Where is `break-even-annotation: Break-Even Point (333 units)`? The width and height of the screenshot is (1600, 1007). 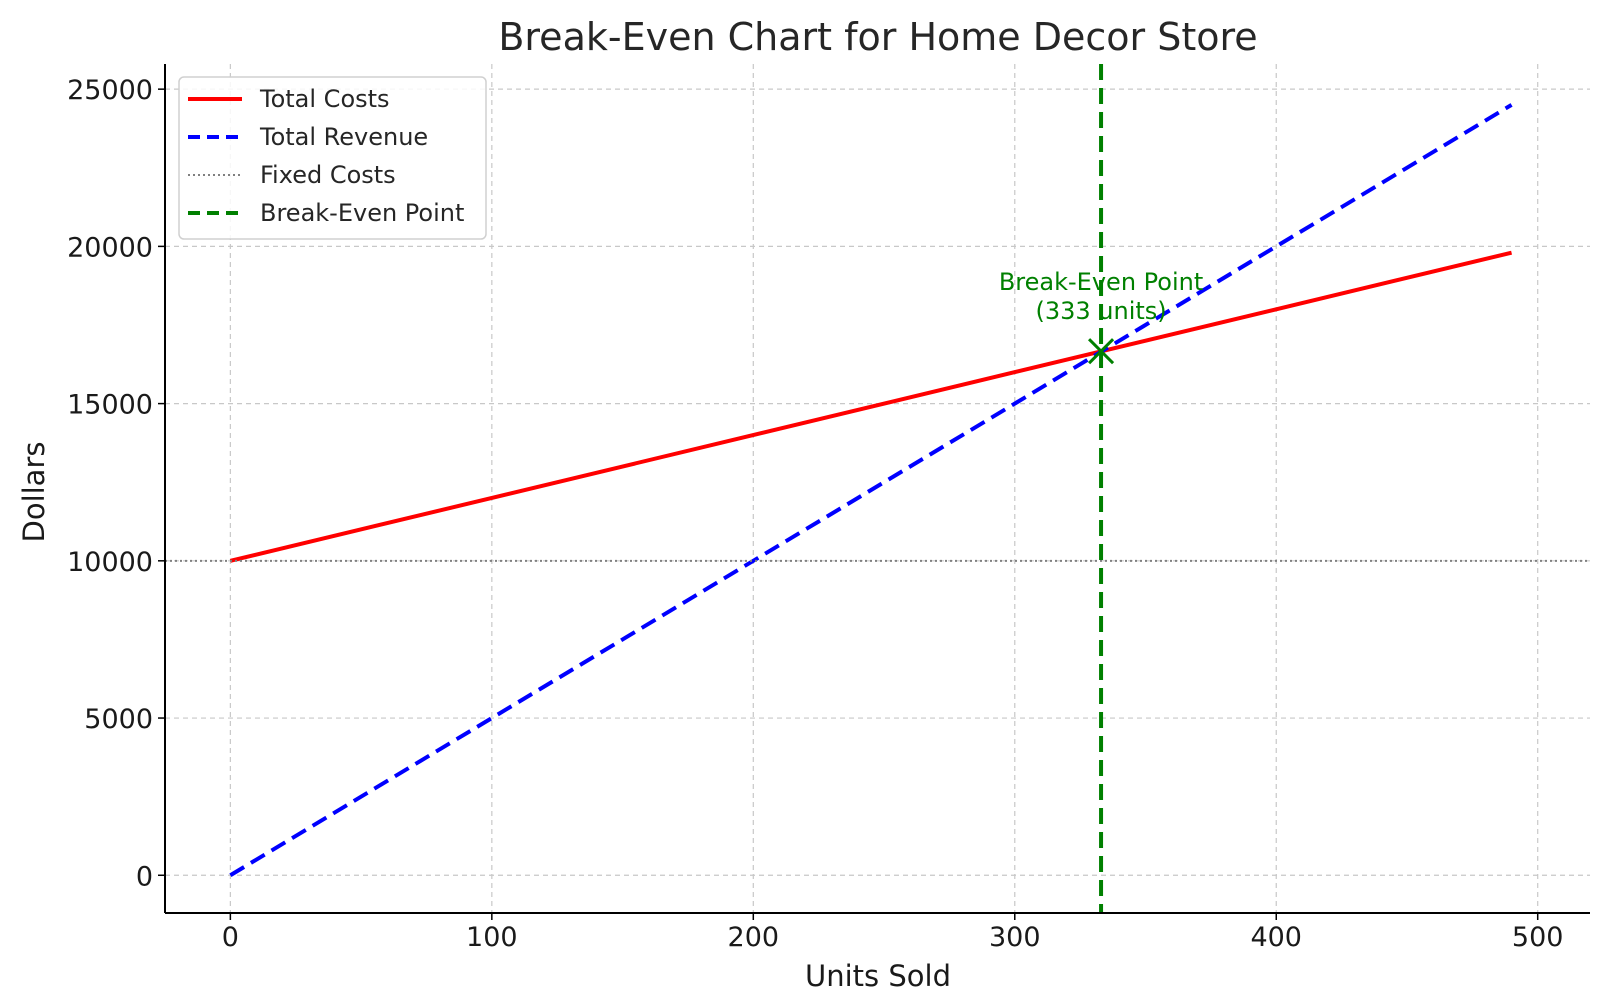
break-even-annotation: Break-Even Point (333 units) is located at coordinates (1101, 296).